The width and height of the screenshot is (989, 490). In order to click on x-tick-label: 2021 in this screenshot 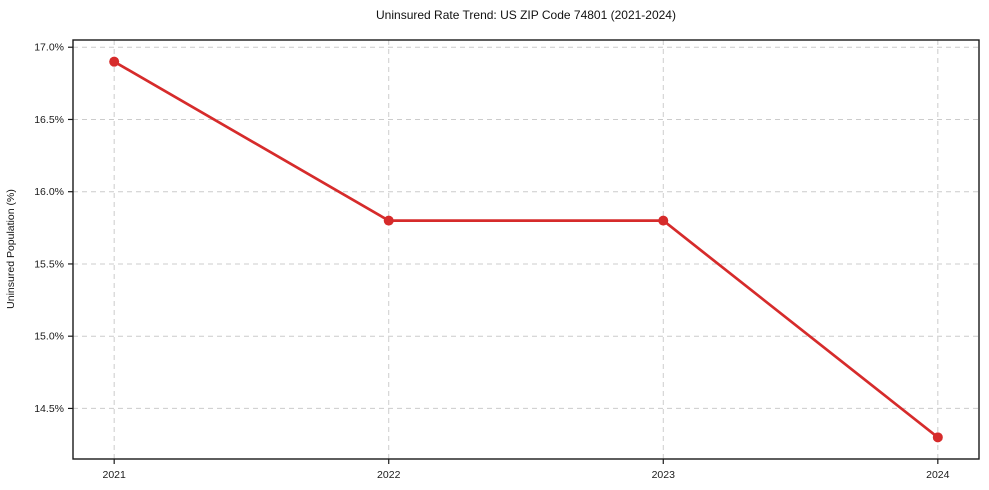, I will do `click(115, 475)`.